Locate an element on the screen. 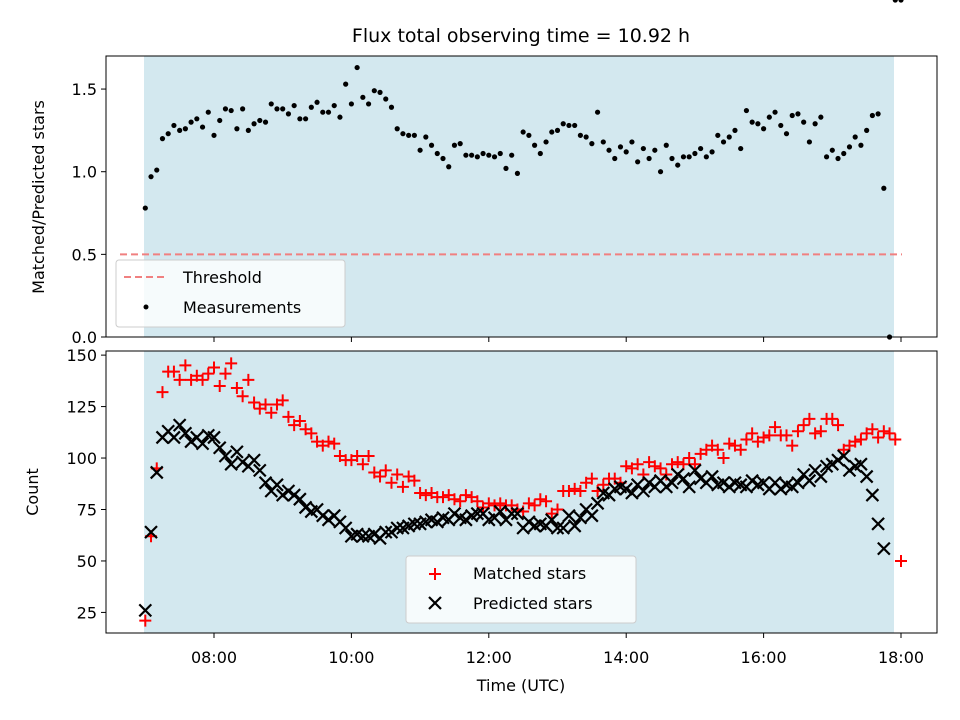 This screenshot has height=720, width=960. legend-threshold-label: Threshold is located at coordinates (222, 277).